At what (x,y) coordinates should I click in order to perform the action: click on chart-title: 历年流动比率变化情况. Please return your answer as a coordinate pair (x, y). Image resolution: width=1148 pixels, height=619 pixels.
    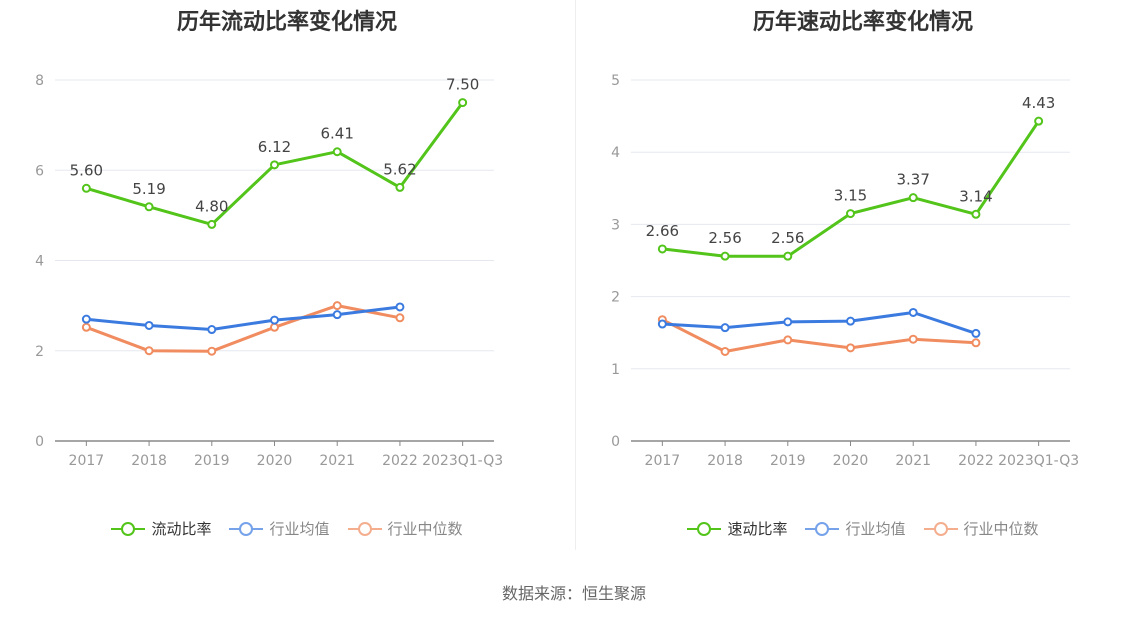
    Looking at the image, I should click on (286, 22).